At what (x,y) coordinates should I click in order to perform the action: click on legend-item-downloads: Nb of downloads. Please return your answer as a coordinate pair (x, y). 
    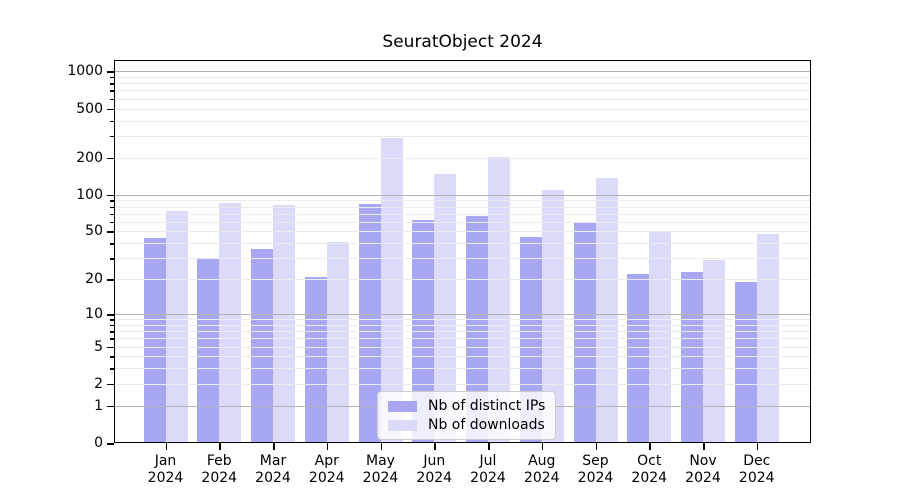
    Looking at the image, I should click on (466, 425).